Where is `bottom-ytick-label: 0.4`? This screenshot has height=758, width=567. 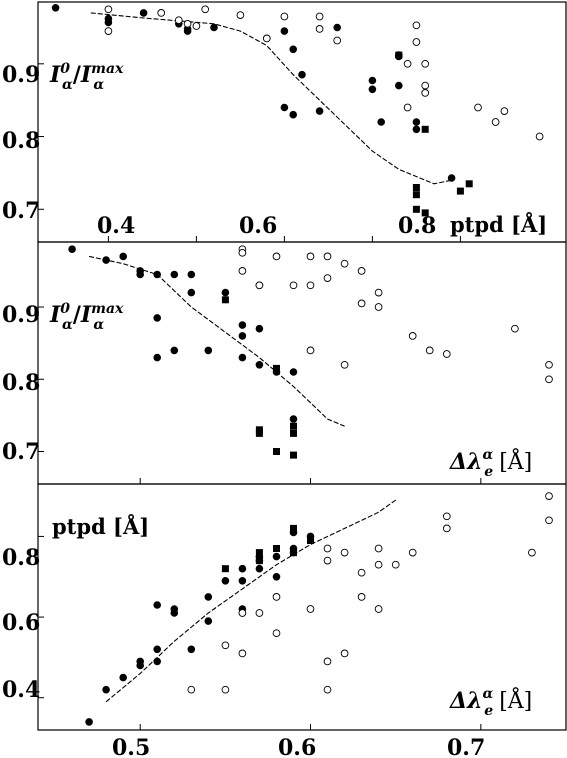
bottom-ytick-label: 0.4 is located at coordinates (21, 690).